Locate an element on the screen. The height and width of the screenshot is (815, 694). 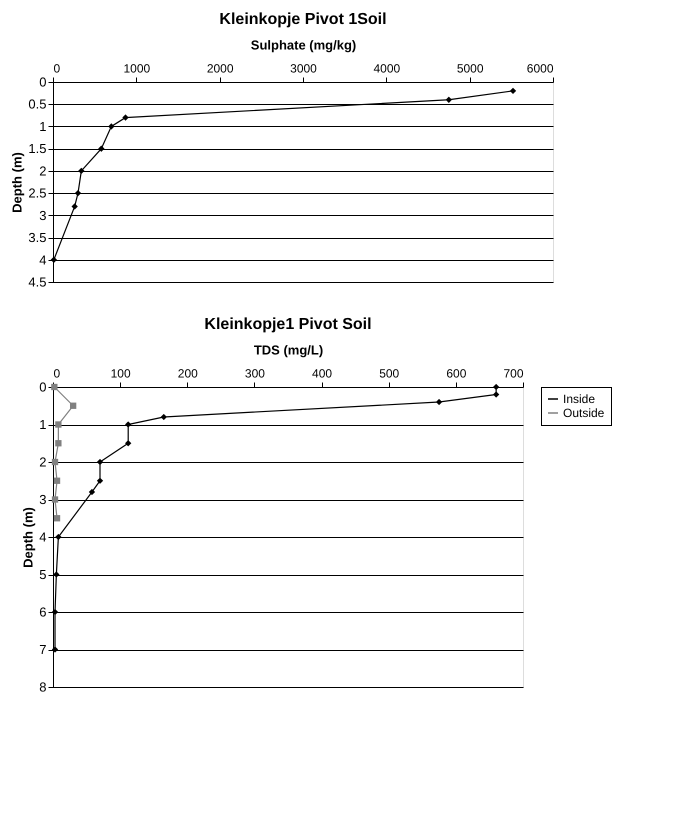
x-tick-label: 2000 is located at coordinates (220, 69).